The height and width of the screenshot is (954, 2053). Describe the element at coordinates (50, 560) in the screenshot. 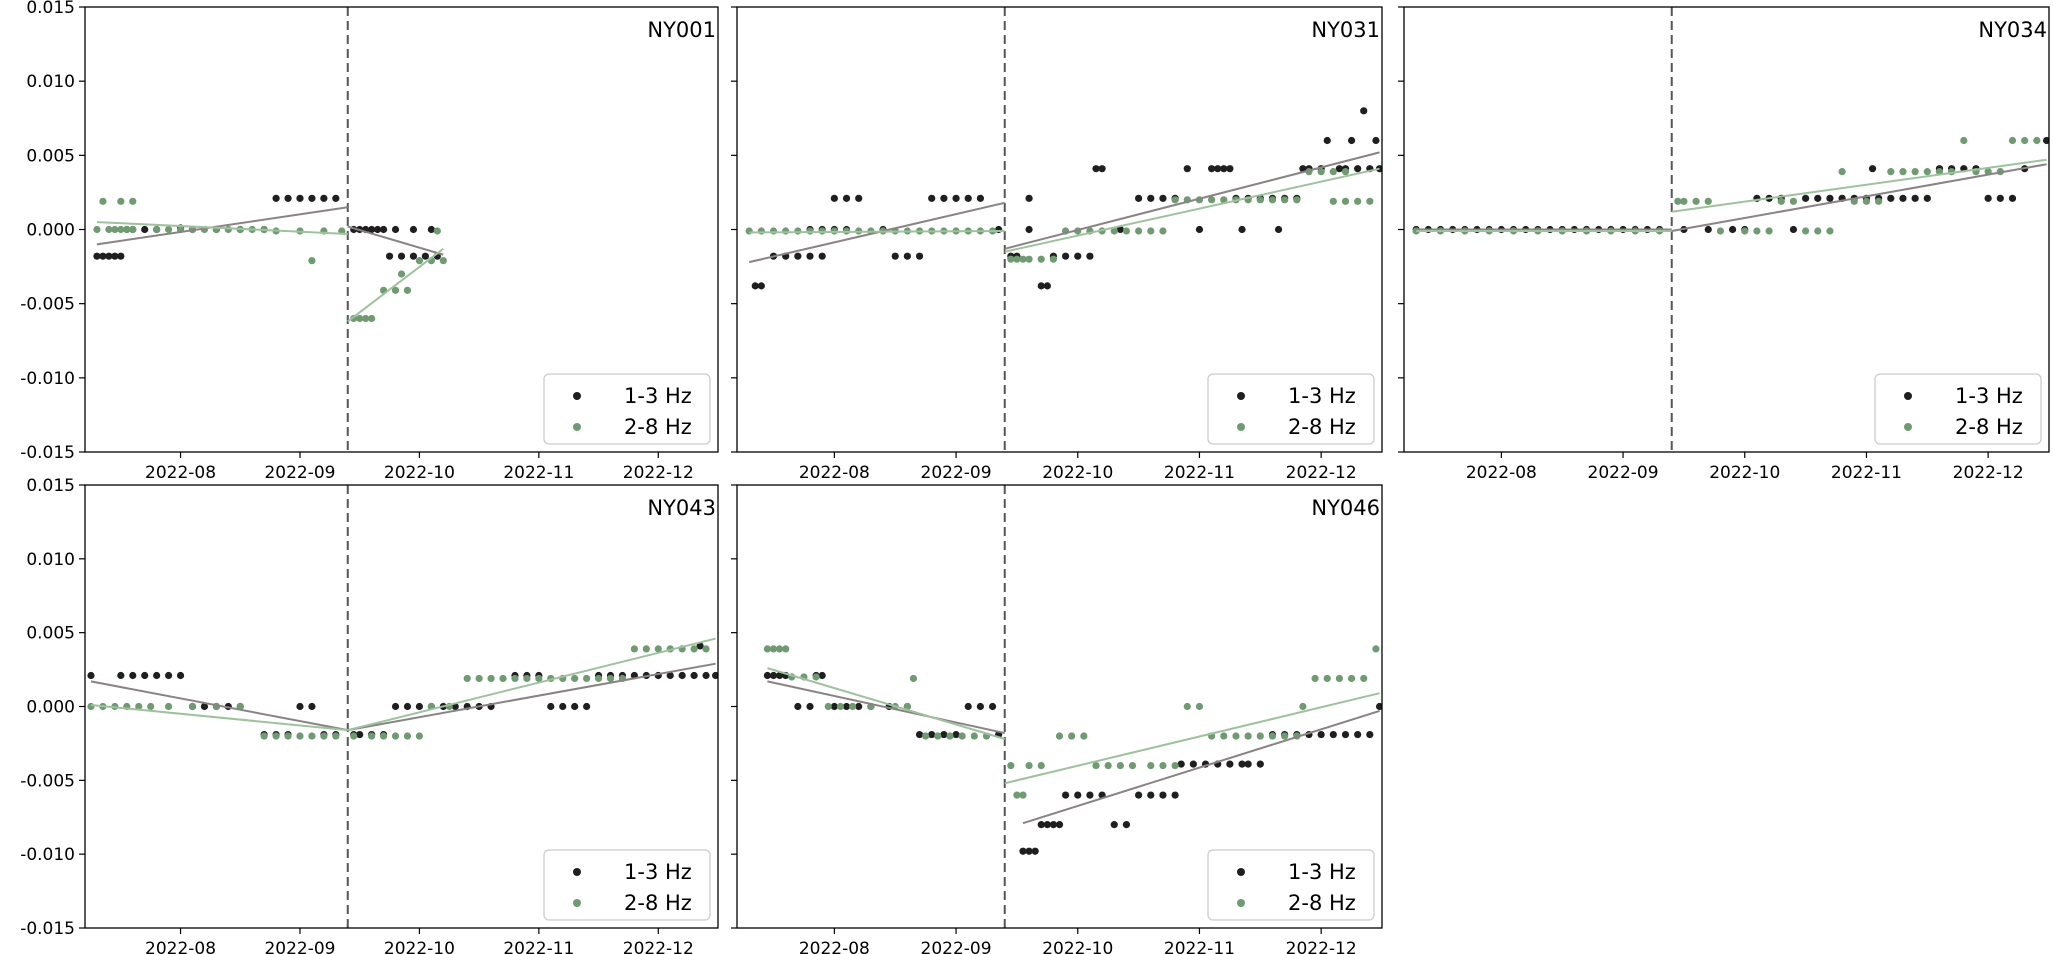

I see `y-tick-label: 0.010` at that location.